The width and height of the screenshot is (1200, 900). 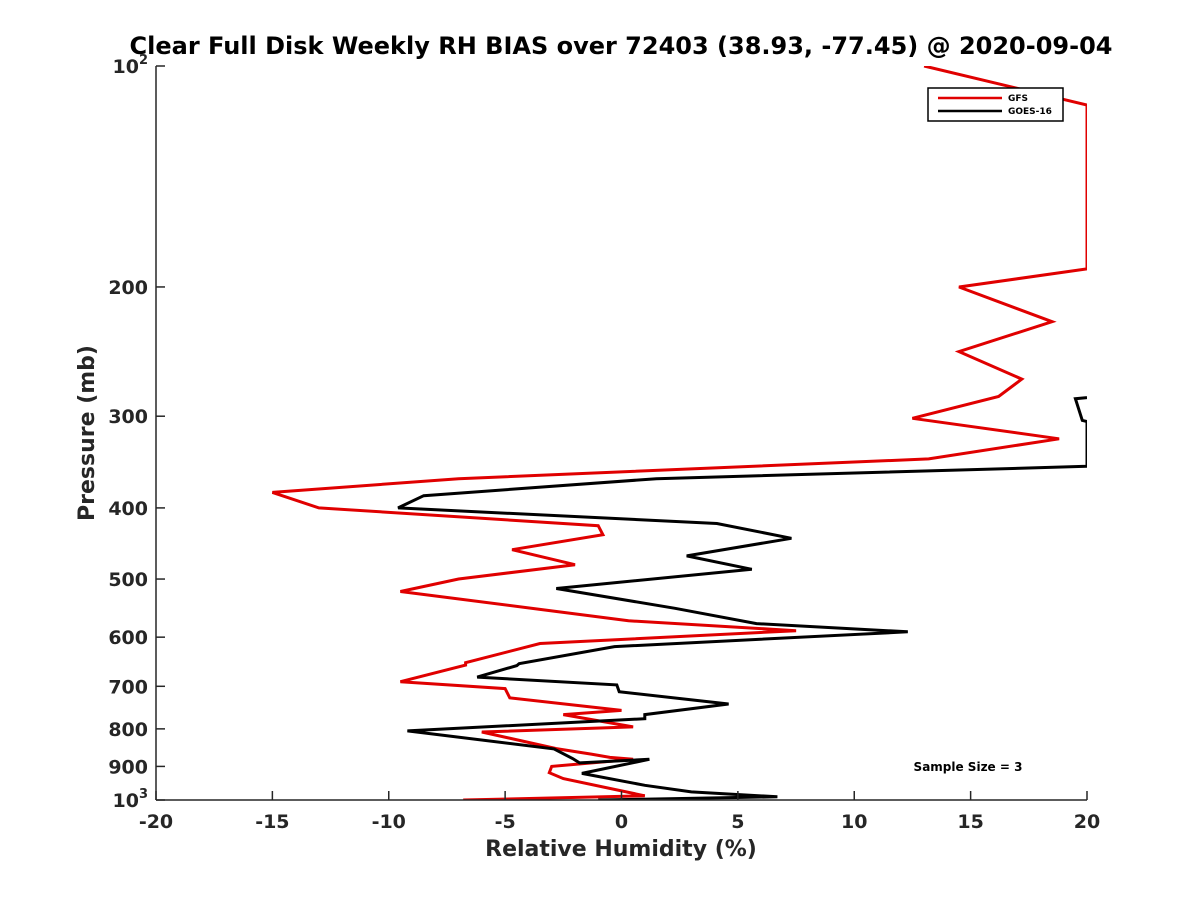 I want to click on y-ticks: 10² 200 300 400 500 600 700 800 900 10³, so click(x=136, y=432).